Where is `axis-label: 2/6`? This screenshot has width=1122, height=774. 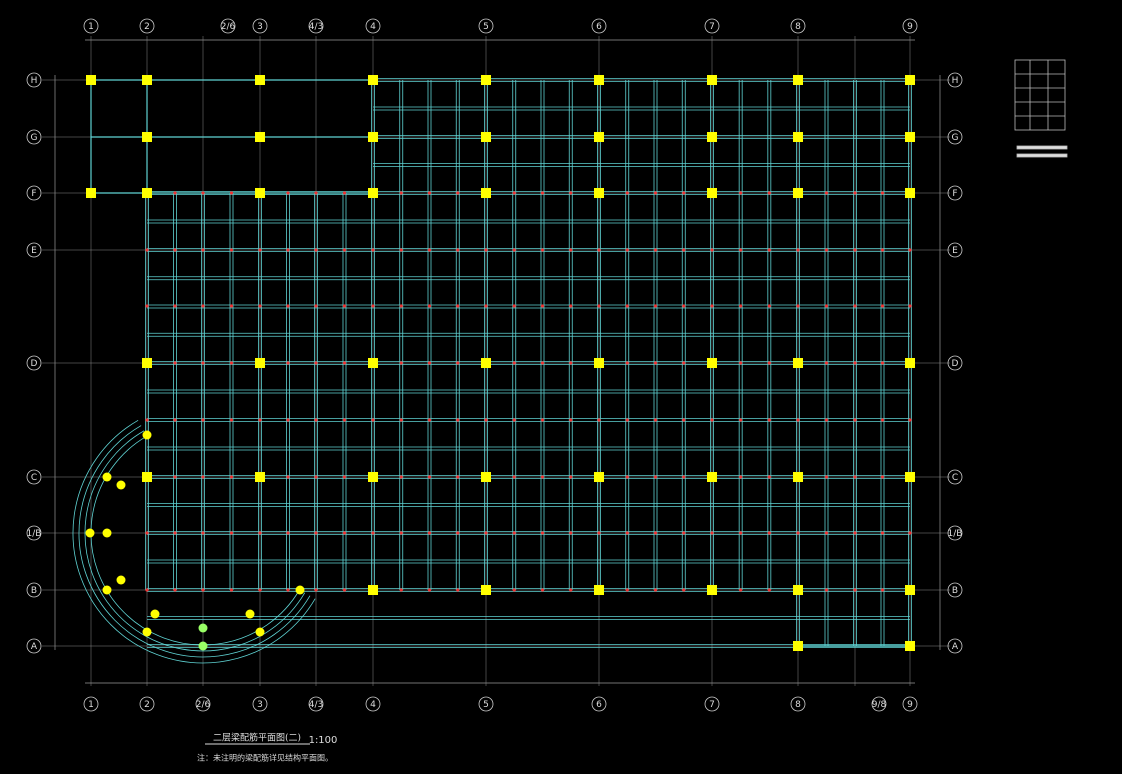
axis-label: 2/6 is located at coordinates (203, 705).